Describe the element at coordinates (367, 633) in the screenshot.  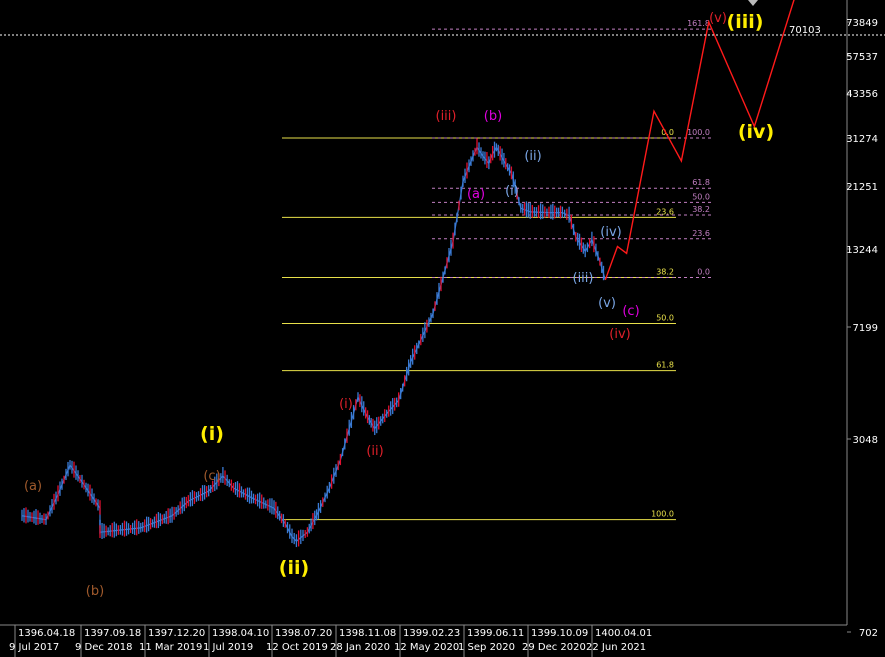
I see `time-tick-label-persian: 1398.11.08` at that location.